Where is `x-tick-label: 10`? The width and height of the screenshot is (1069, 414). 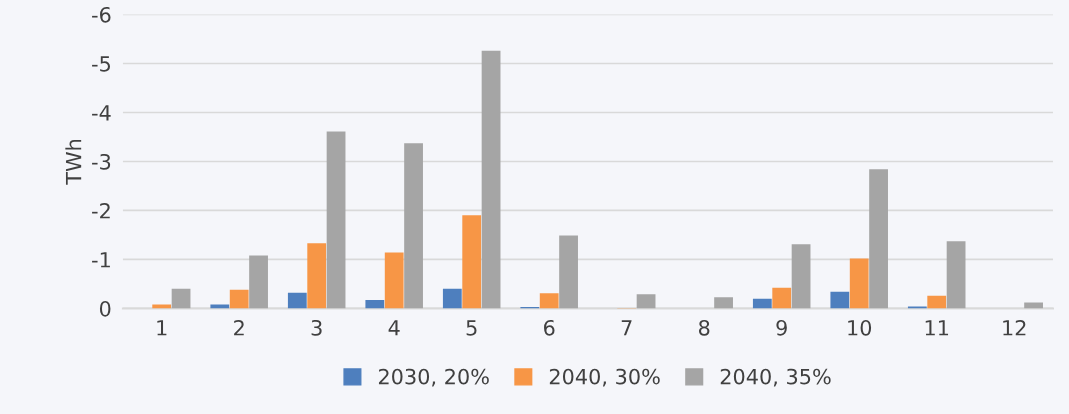
x-tick-label: 10 is located at coordinates (860, 327).